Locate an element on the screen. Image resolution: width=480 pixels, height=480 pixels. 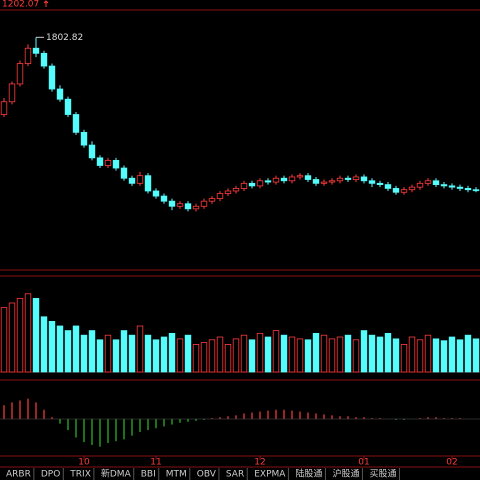
indicator-tab: 新DMA is located at coordinates (116, 474).